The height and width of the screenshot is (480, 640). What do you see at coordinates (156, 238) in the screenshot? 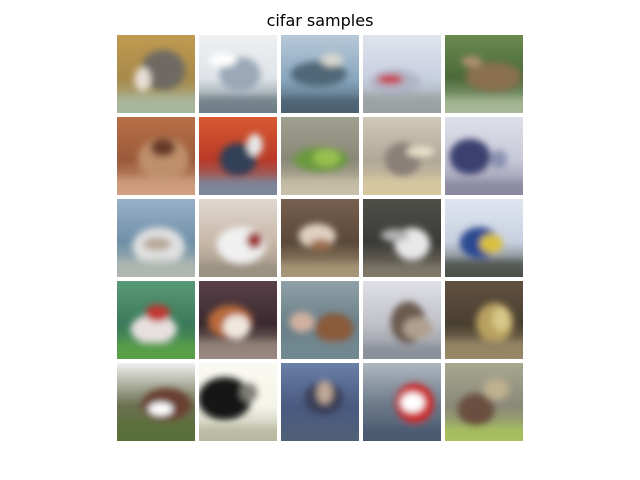
I see `sample-image-ship` at bounding box center [156, 238].